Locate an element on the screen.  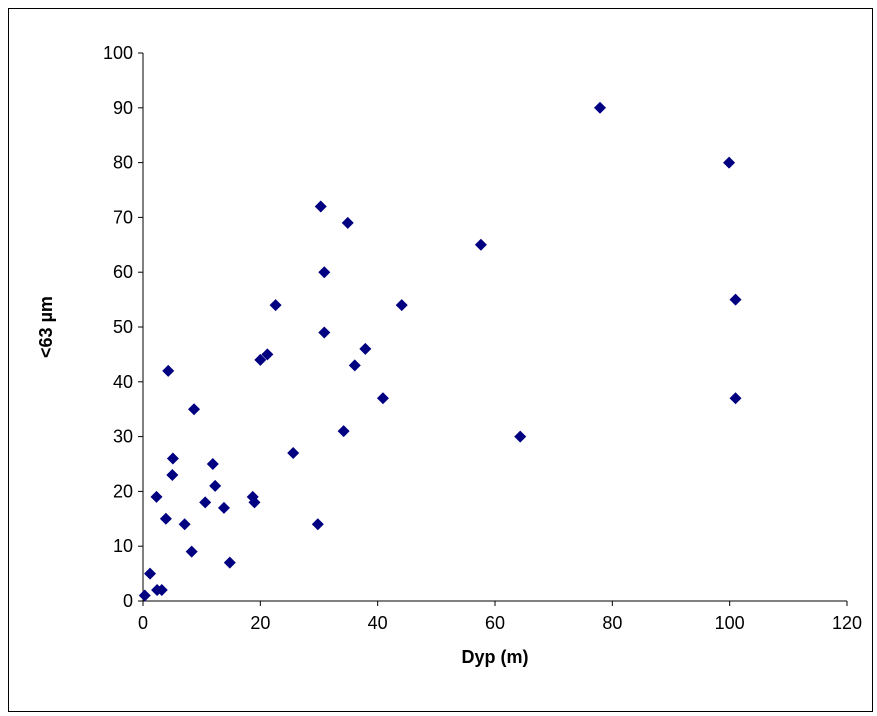
y-tick-label: 80 is located at coordinates (123, 163).